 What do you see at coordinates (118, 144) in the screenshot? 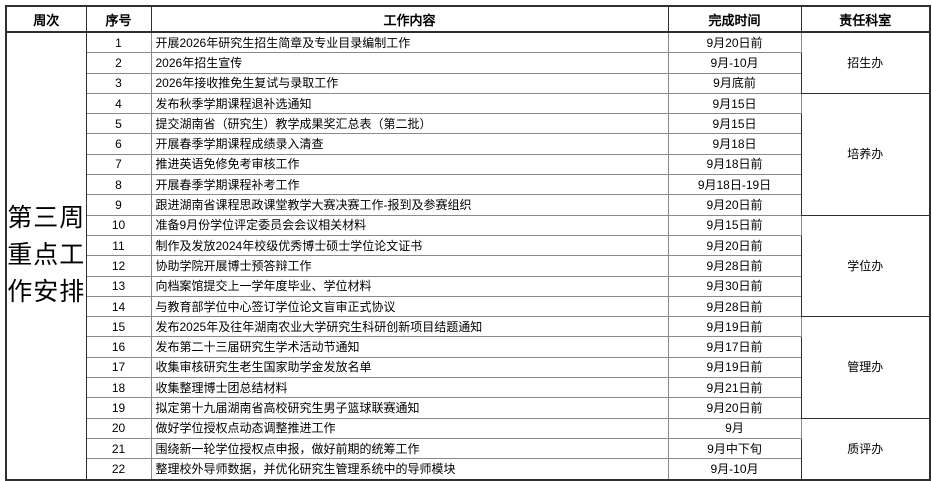
I see `row-number-cell: 6` at bounding box center [118, 144].